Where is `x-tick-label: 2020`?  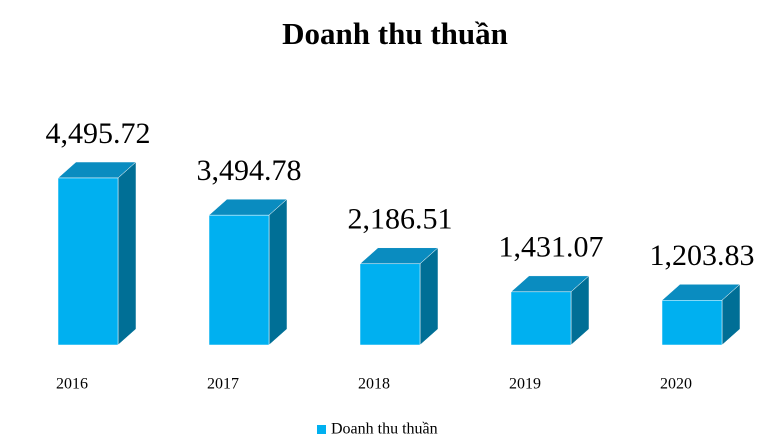 x-tick-label: 2020 is located at coordinates (676, 384).